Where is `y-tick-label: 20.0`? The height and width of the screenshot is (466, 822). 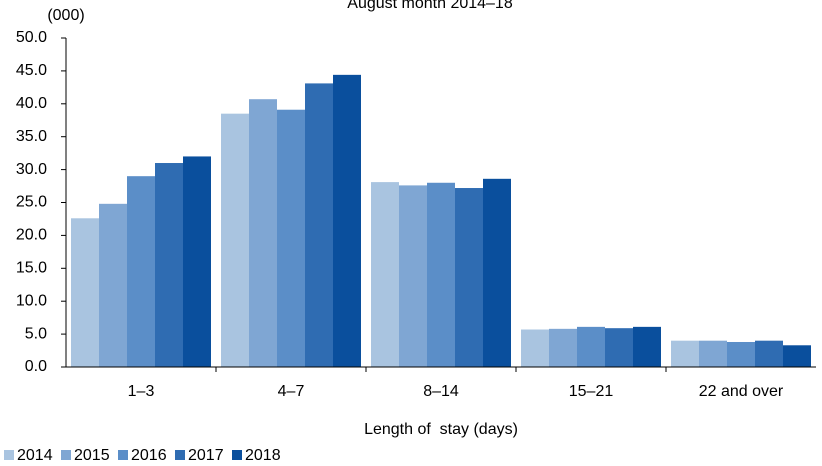
y-tick-label: 20.0 is located at coordinates (31, 235).